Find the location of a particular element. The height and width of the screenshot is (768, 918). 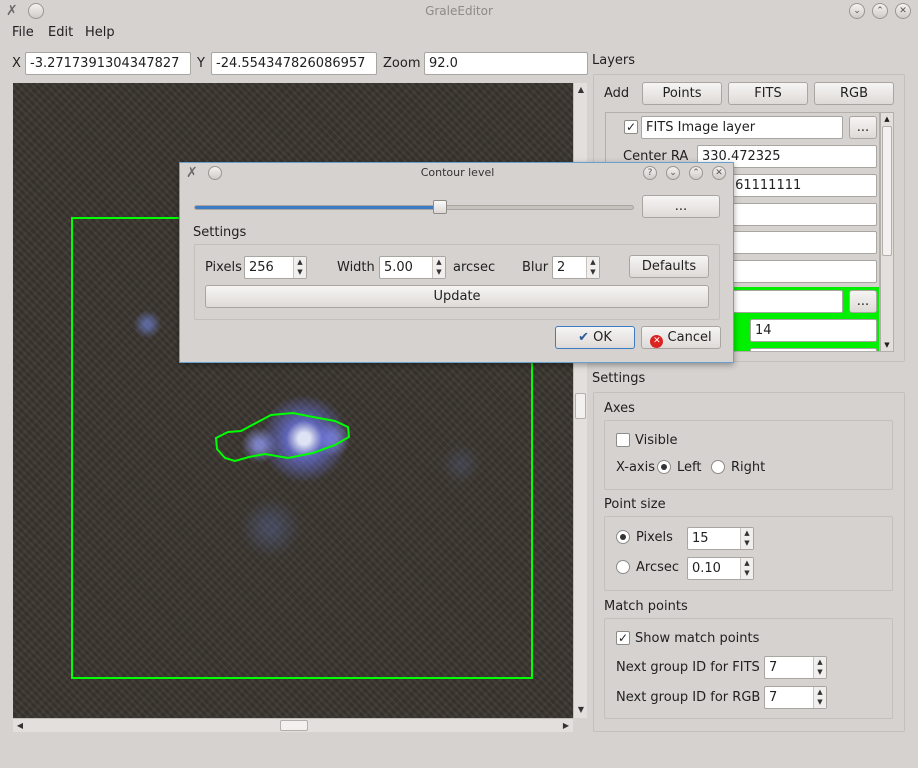

contour-outline is located at coordinates (282, 437).